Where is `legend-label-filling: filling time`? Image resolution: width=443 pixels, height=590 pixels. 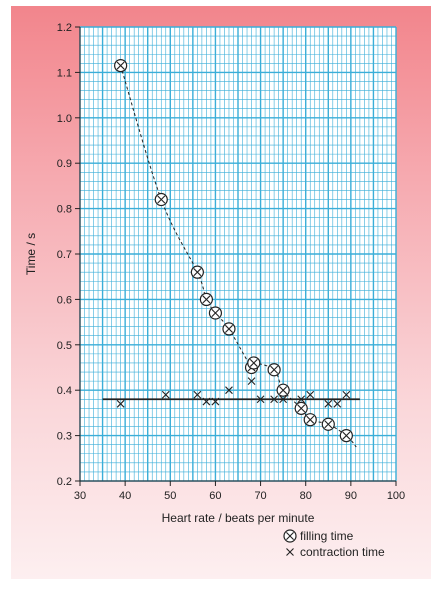 legend-label-filling: filling time is located at coordinates (327, 536).